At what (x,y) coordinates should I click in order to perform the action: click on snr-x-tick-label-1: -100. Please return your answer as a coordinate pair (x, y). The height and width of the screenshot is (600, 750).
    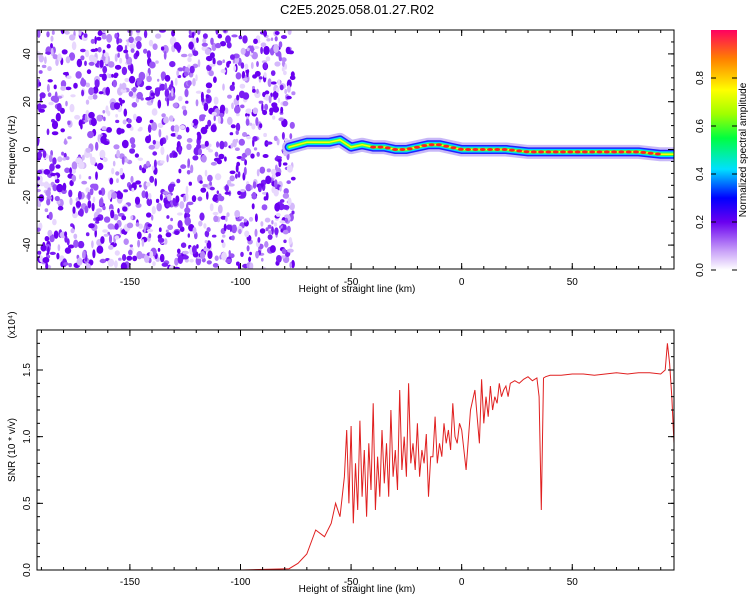
    Looking at the image, I should click on (240, 582).